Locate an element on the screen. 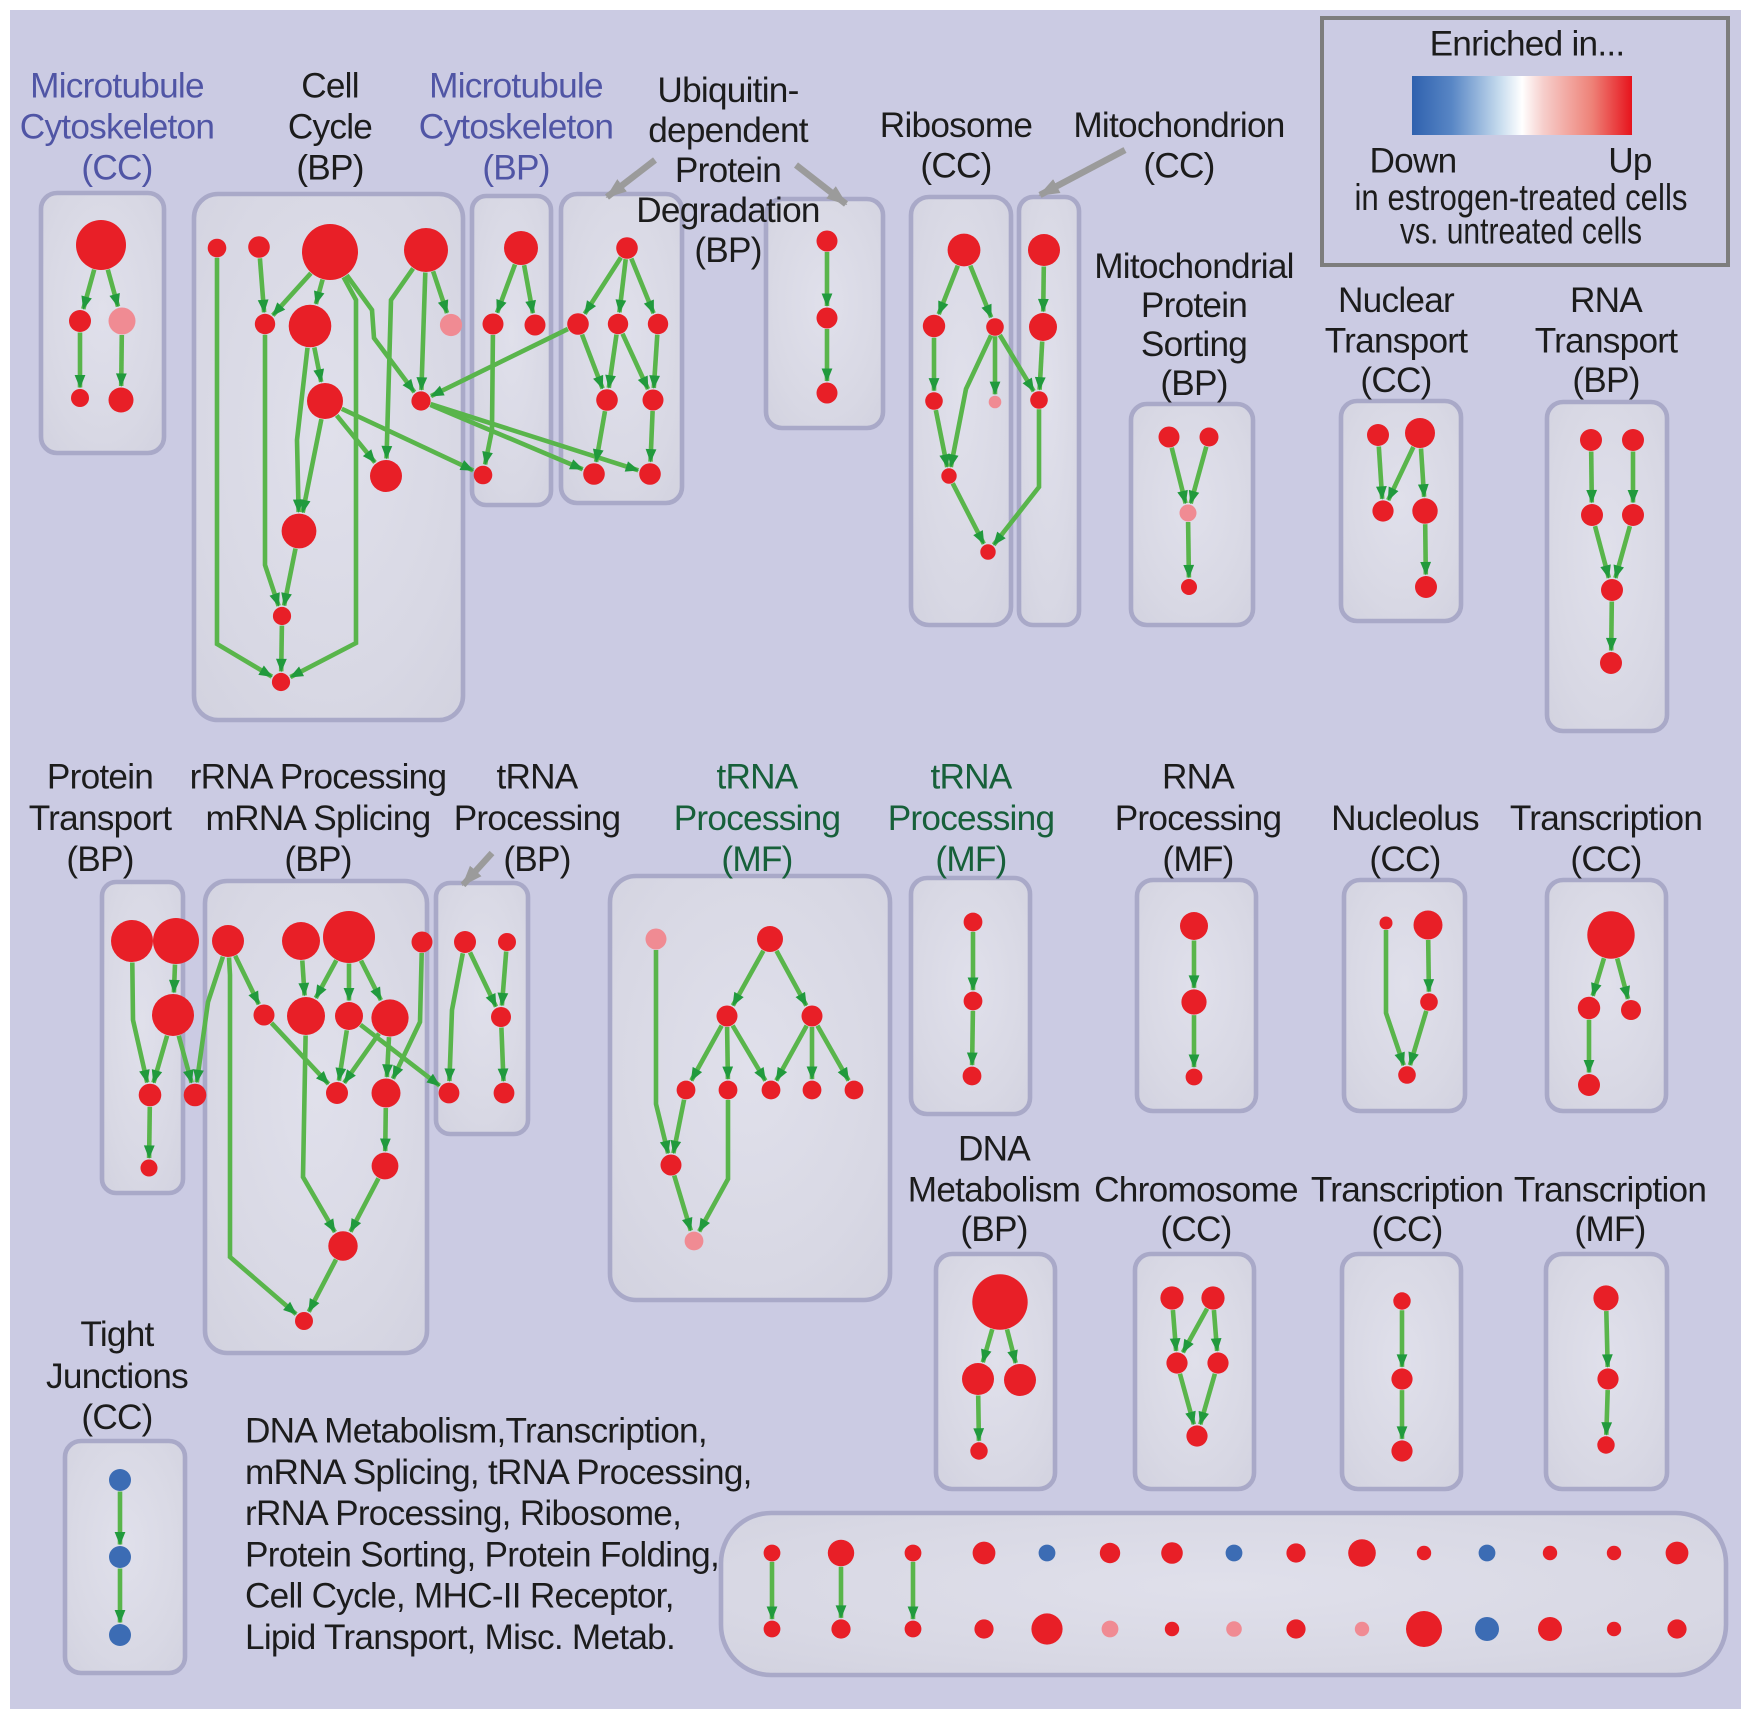 Image resolution: width=1750 pixels, height=1715 pixels. svg-text: Down is located at coordinates (1413, 161).